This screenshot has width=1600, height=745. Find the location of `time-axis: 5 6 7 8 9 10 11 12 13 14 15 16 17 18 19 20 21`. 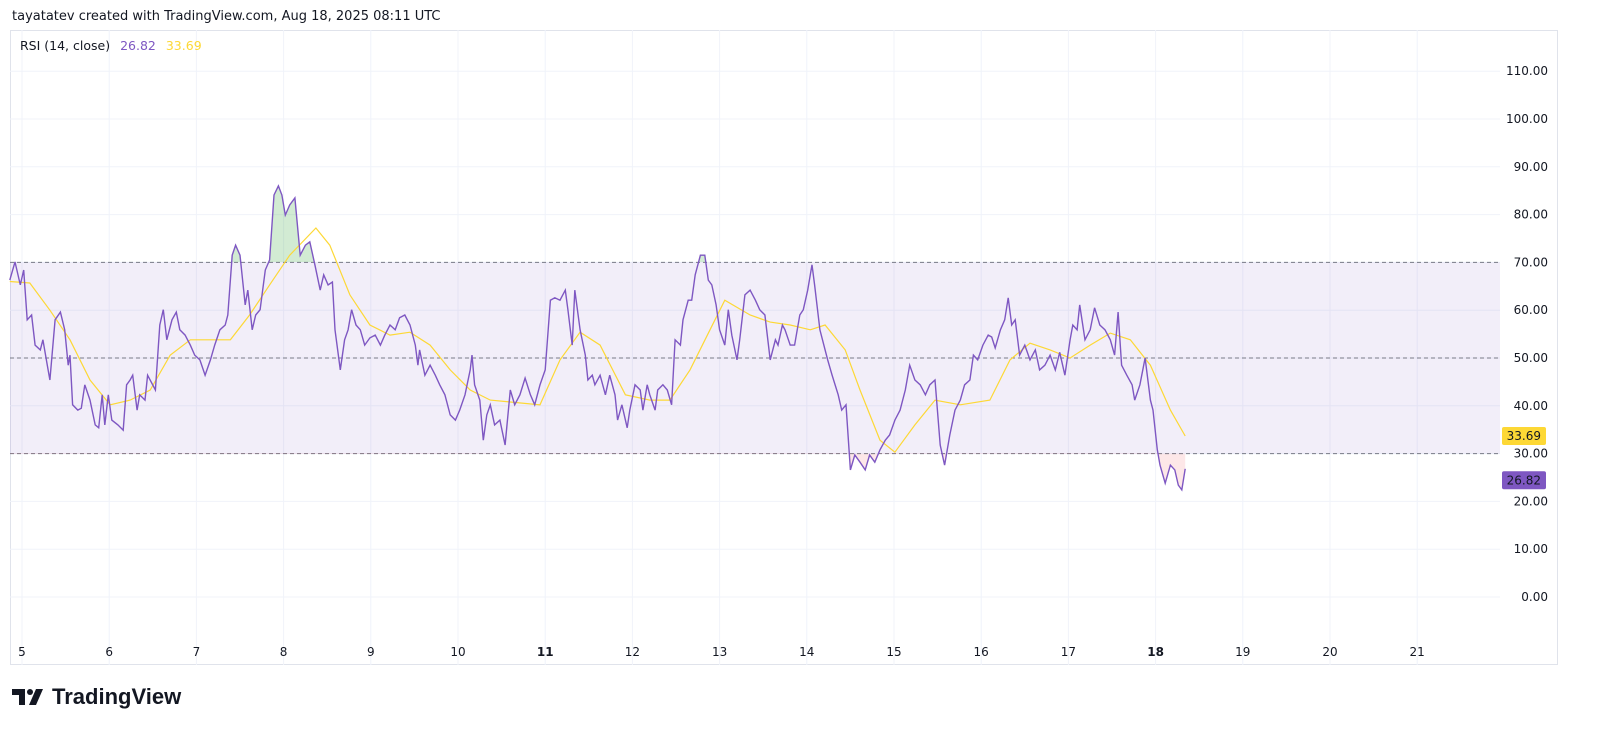

time-axis: 5 6 7 8 9 10 11 12 13 14 15 16 17 18 19 20 21 is located at coordinates (721, 652).